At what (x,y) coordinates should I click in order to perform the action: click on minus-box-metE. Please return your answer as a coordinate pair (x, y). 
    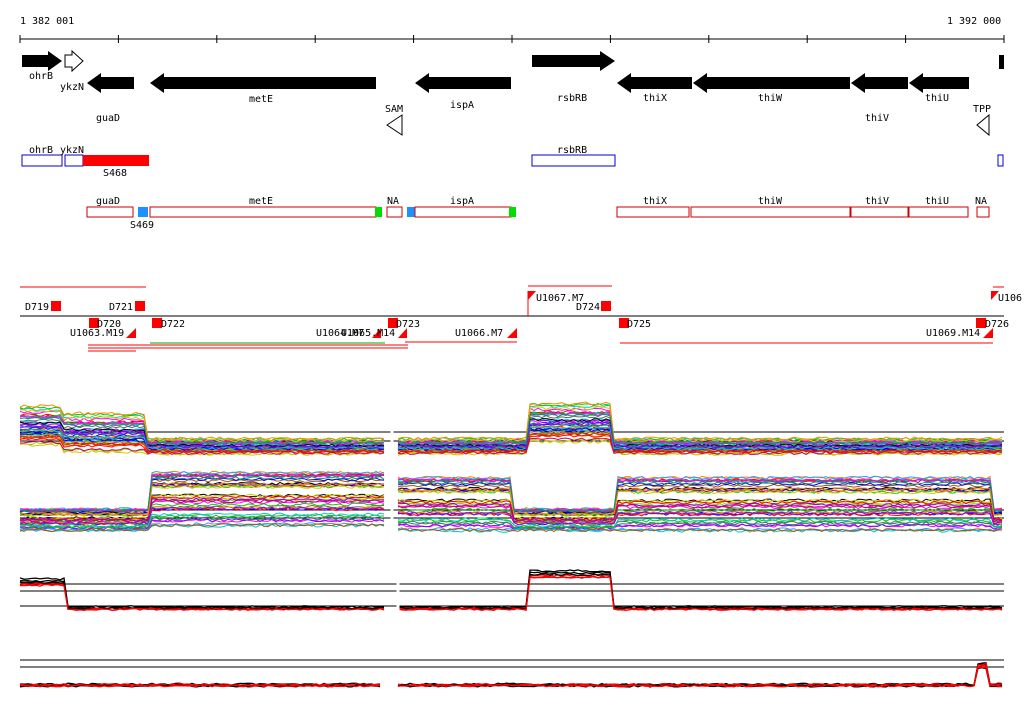
    Looking at the image, I should click on (263, 212).